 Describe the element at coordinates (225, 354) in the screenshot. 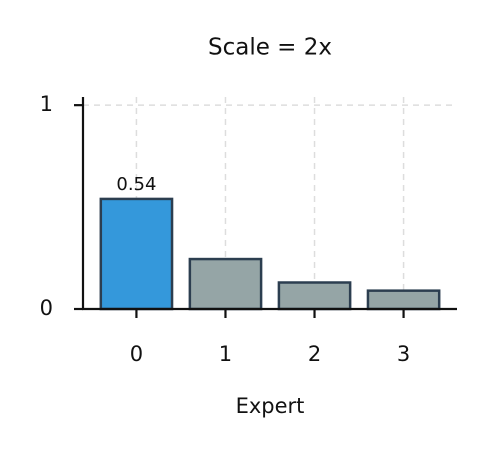

I see `x-tick-label: 1` at that location.